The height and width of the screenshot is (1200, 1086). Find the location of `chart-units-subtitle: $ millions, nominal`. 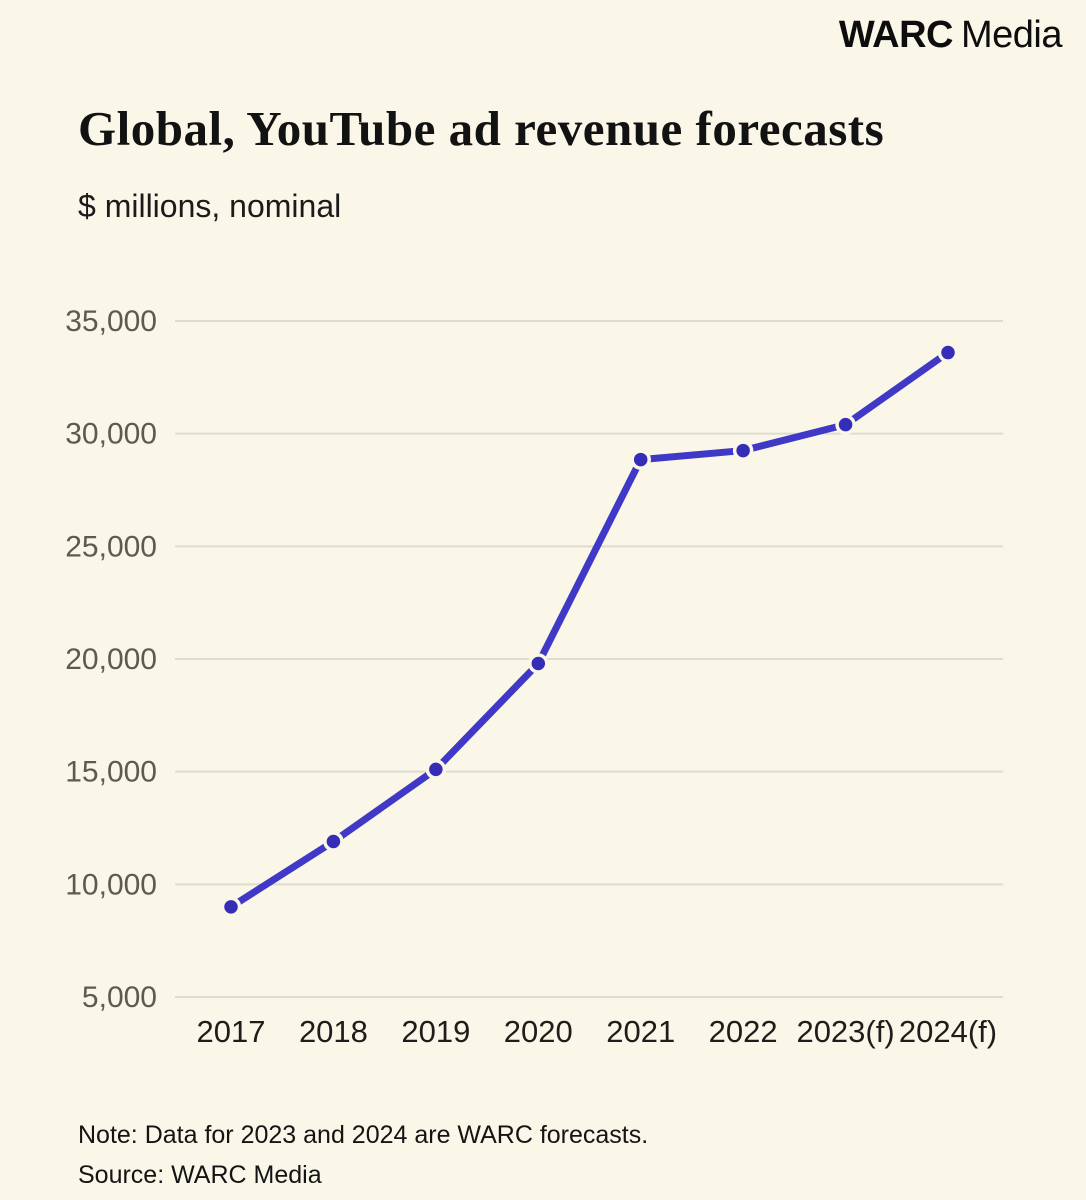

chart-units-subtitle: $ millions, nominal is located at coordinates (210, 206).